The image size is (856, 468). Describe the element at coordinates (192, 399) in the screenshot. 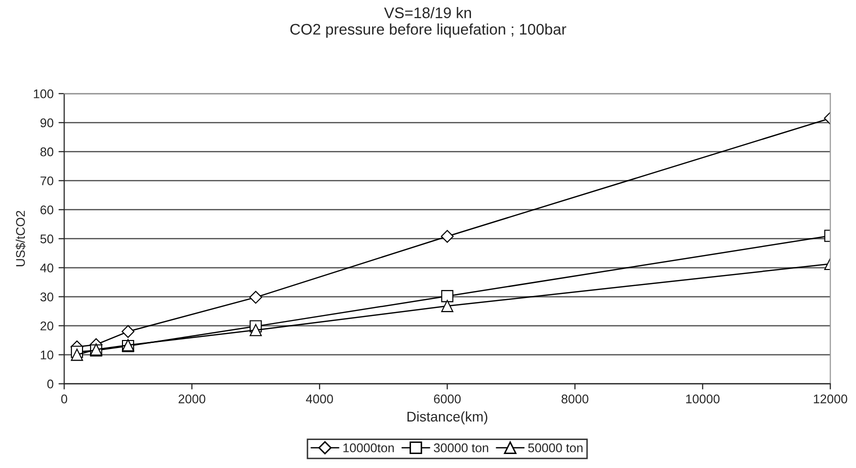

I see `x-tick-label: 2000` at that location.